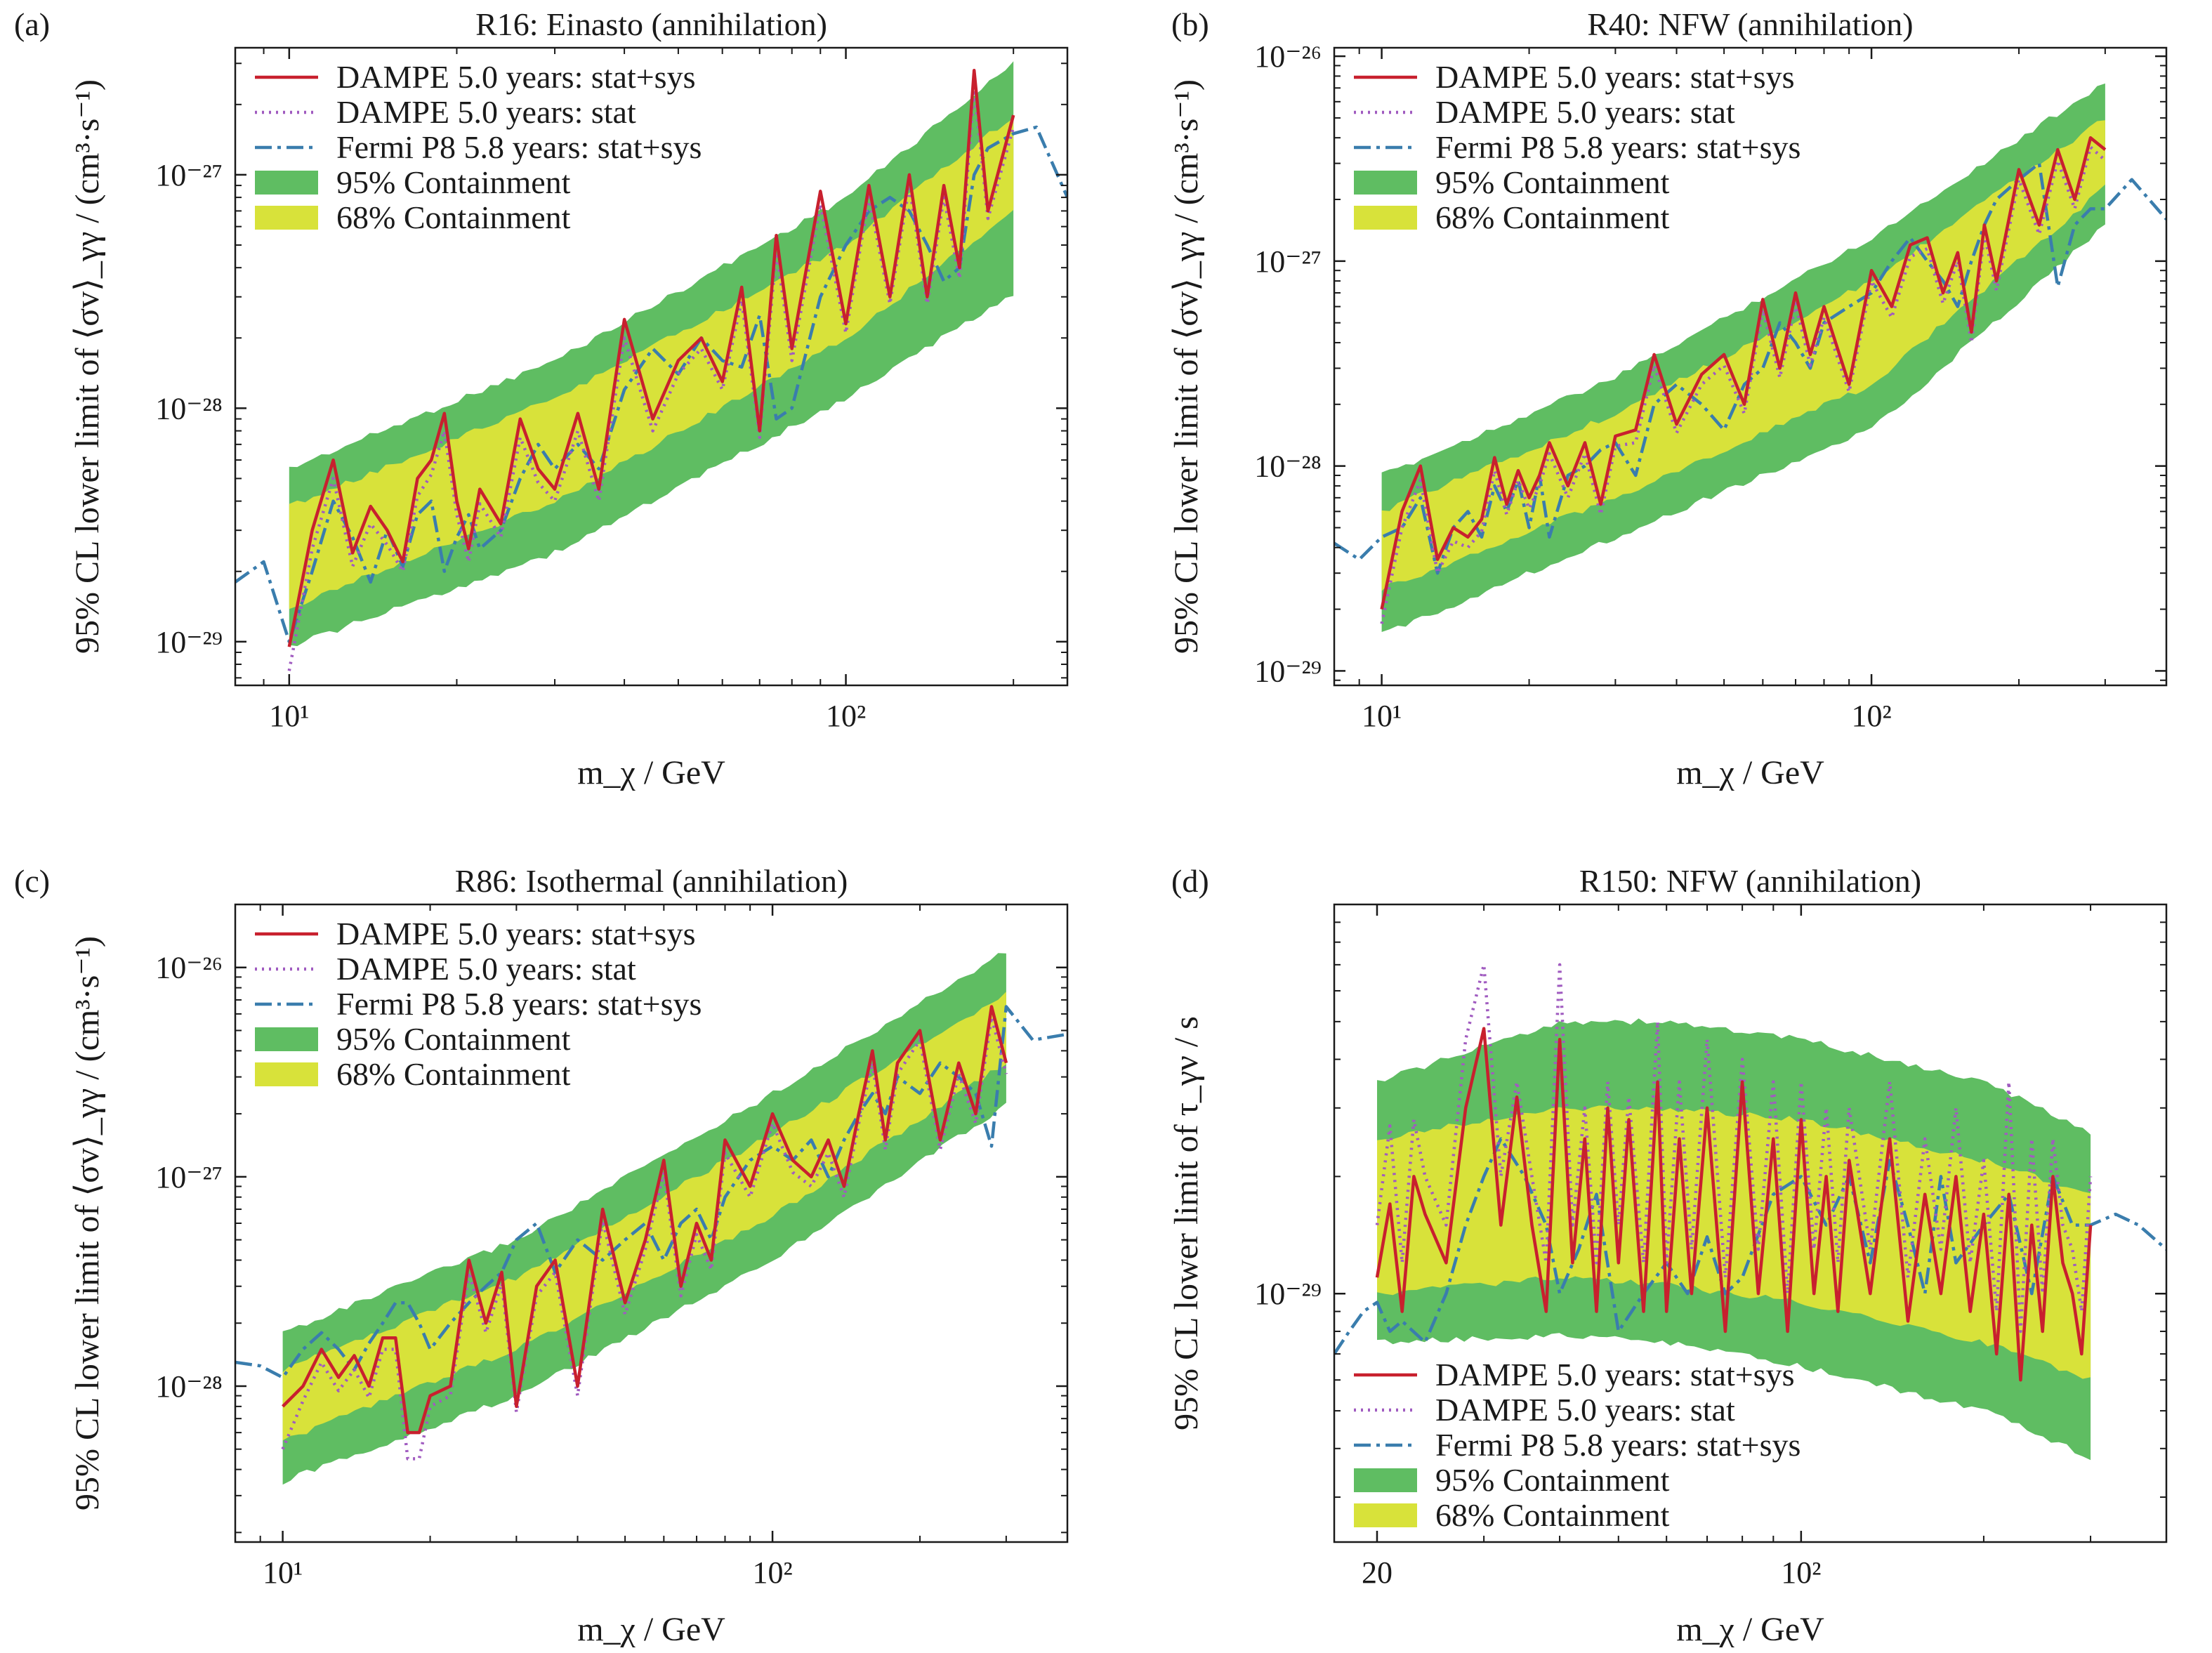 The width and height of the screenshot is (2212, 1653). Describe the element at coordinates (1190, 881) in the screenshot. I see `panel-label: (d)` at that location.